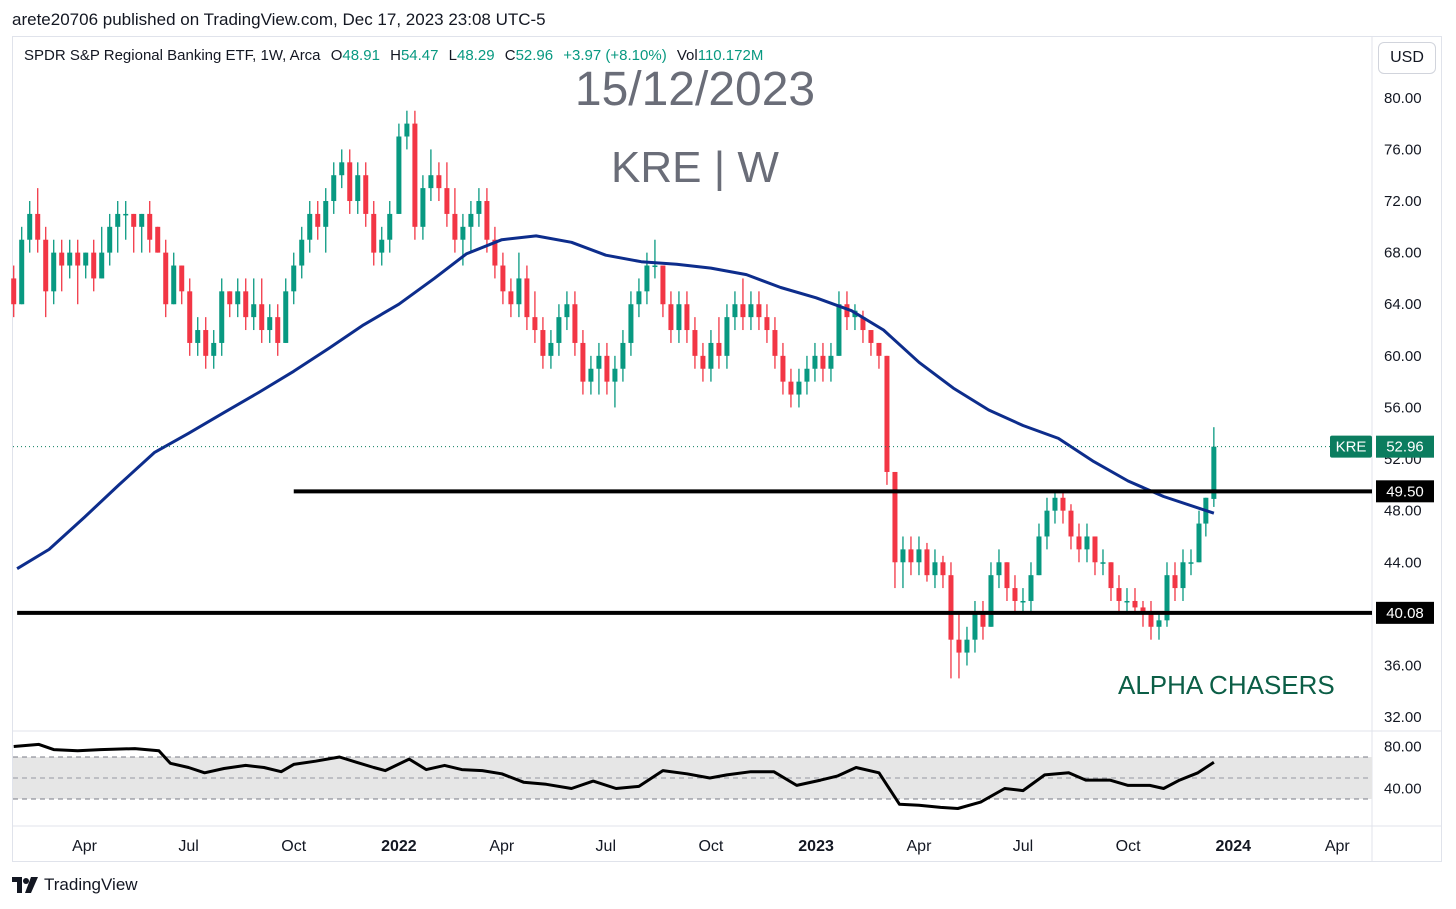  I want to click on y-tick-label: 56.00, so click(1403, 407).